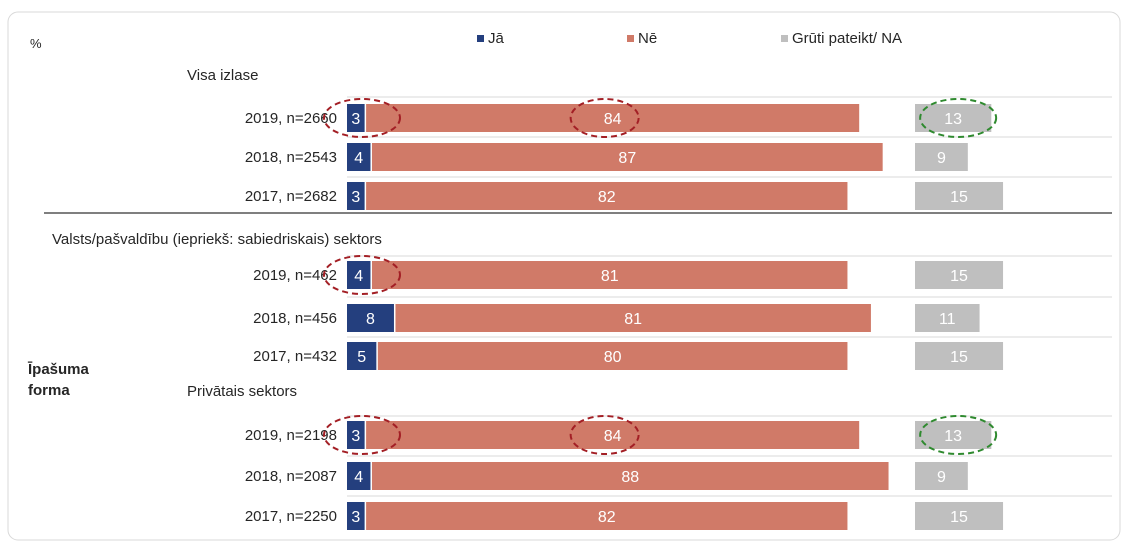 The width and height of the screenshot is (1127, 545). What do you see at coordinates (291, 118) in the screenshot?
I see `row-label: 2019, n=2660` at bounding box center [291, 118].